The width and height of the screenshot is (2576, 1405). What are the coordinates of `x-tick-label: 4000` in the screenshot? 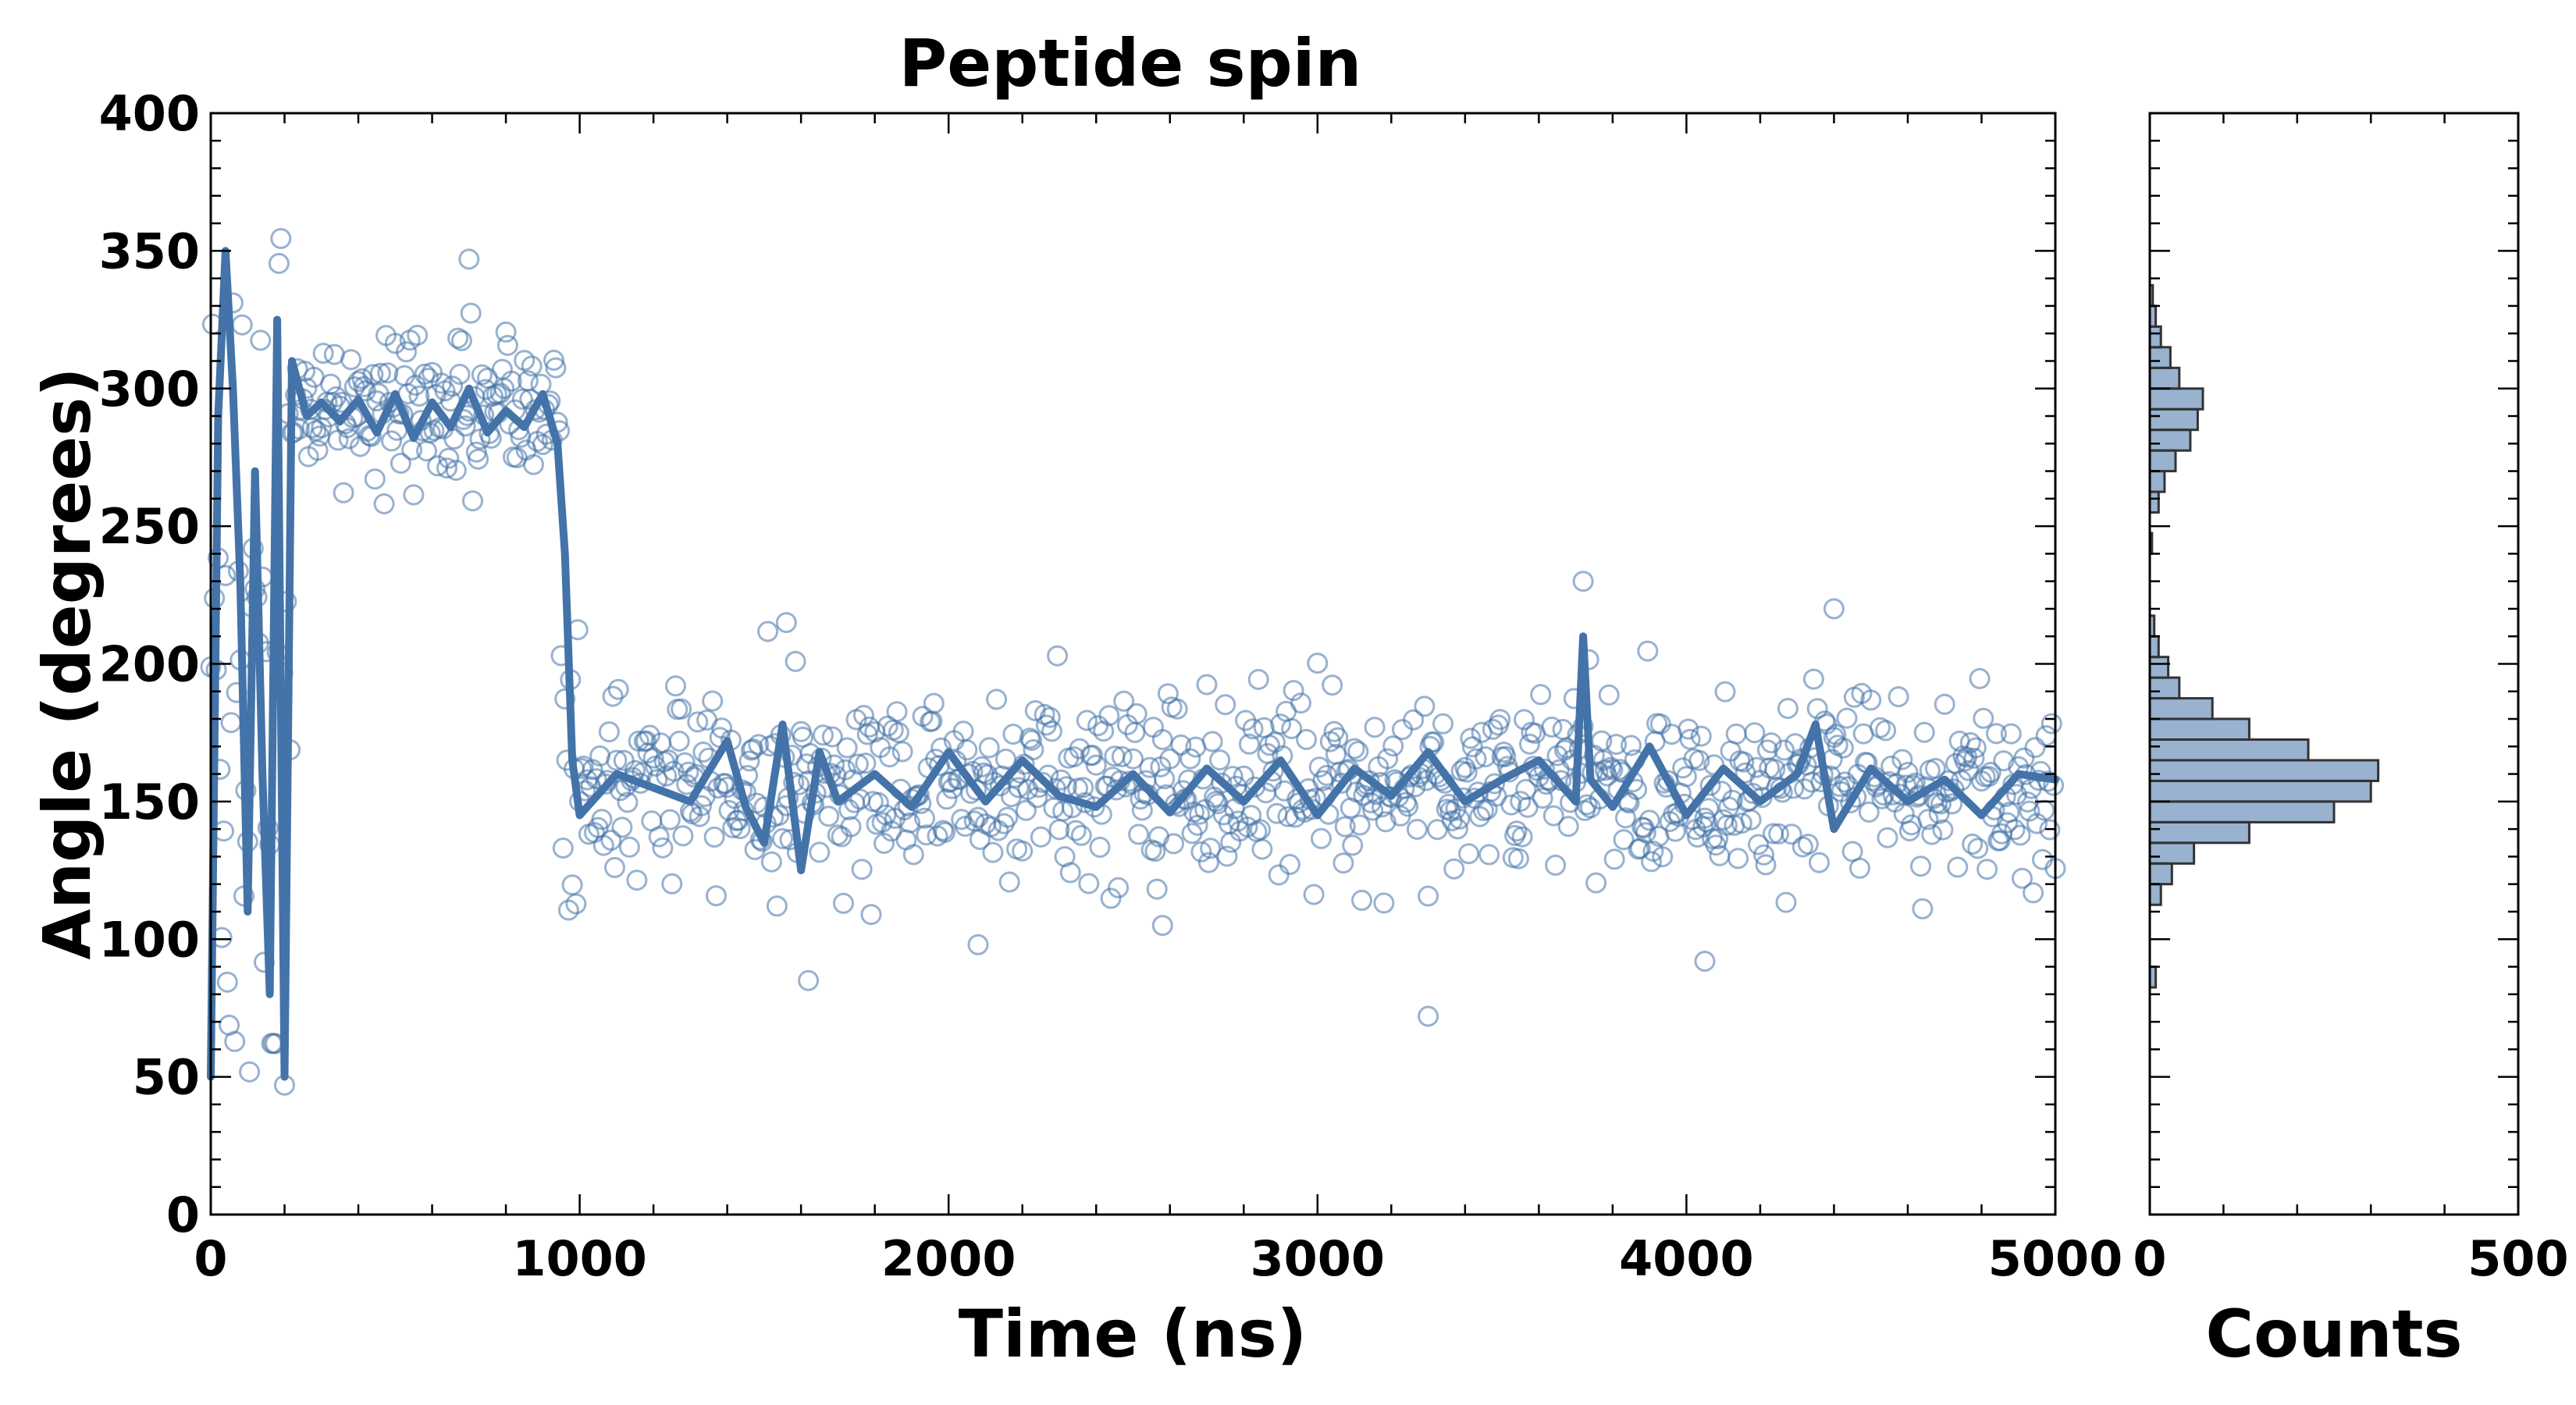 It's located at (1686, 1258).